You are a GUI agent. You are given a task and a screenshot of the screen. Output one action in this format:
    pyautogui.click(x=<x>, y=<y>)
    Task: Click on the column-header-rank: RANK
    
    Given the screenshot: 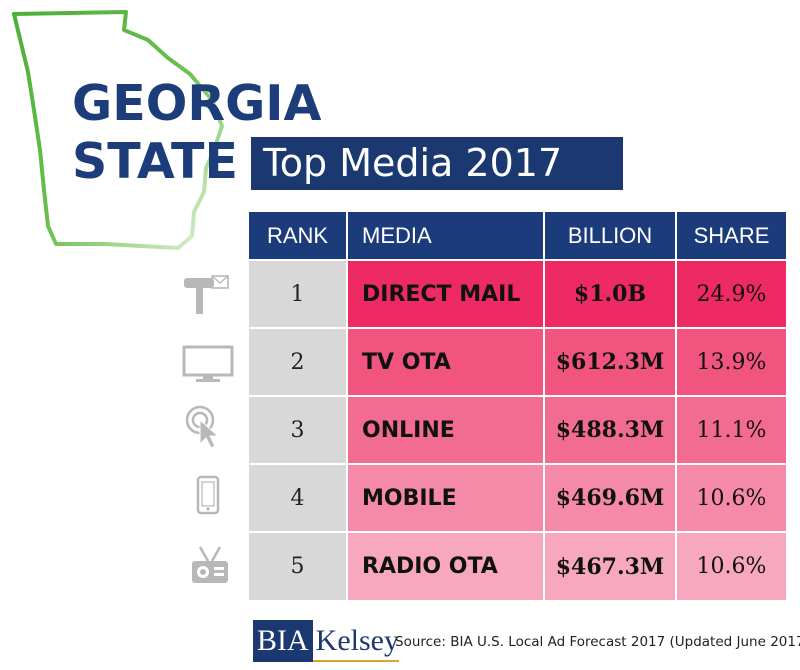 What is the action you would take?
    pyautogui.click(x=298, y=236)
    